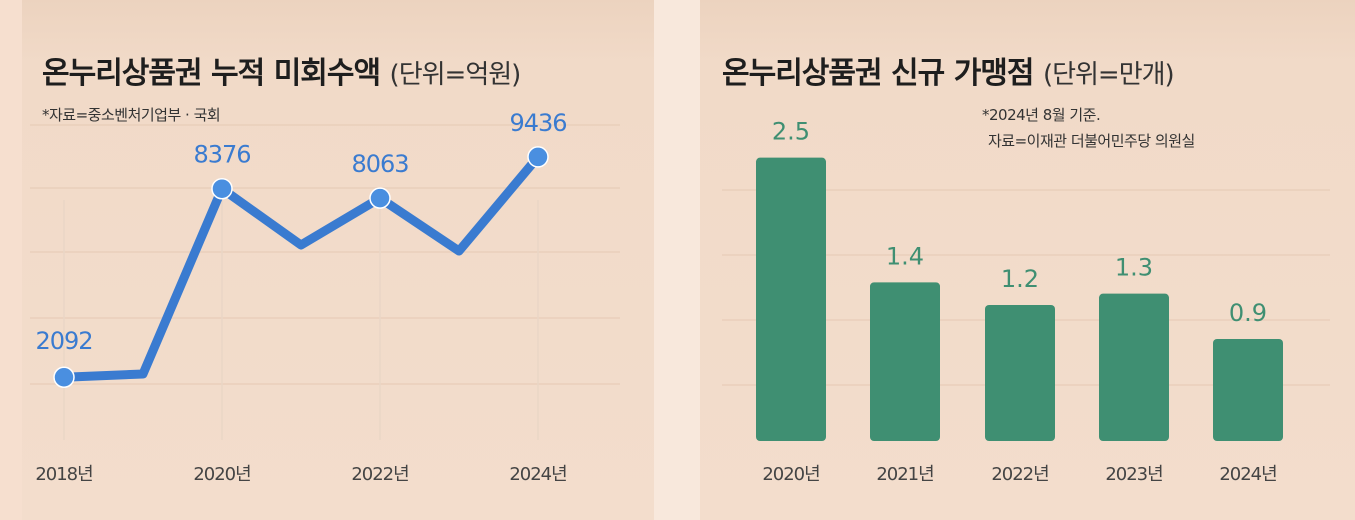 Image resolution: width=1355 pixels, height=520 pixels. I want to click on left-title-unit: (단위=억원), so click(455, 75).